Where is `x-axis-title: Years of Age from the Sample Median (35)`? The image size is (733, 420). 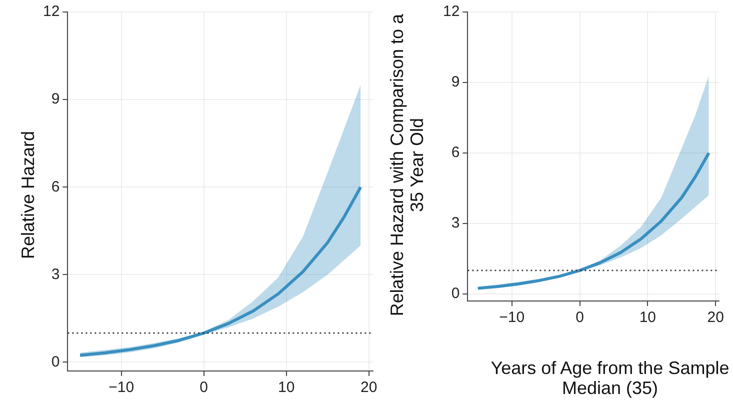 x-axis-title: Years of Age from the Sample Median (35) is located at coordinates (610, 378).